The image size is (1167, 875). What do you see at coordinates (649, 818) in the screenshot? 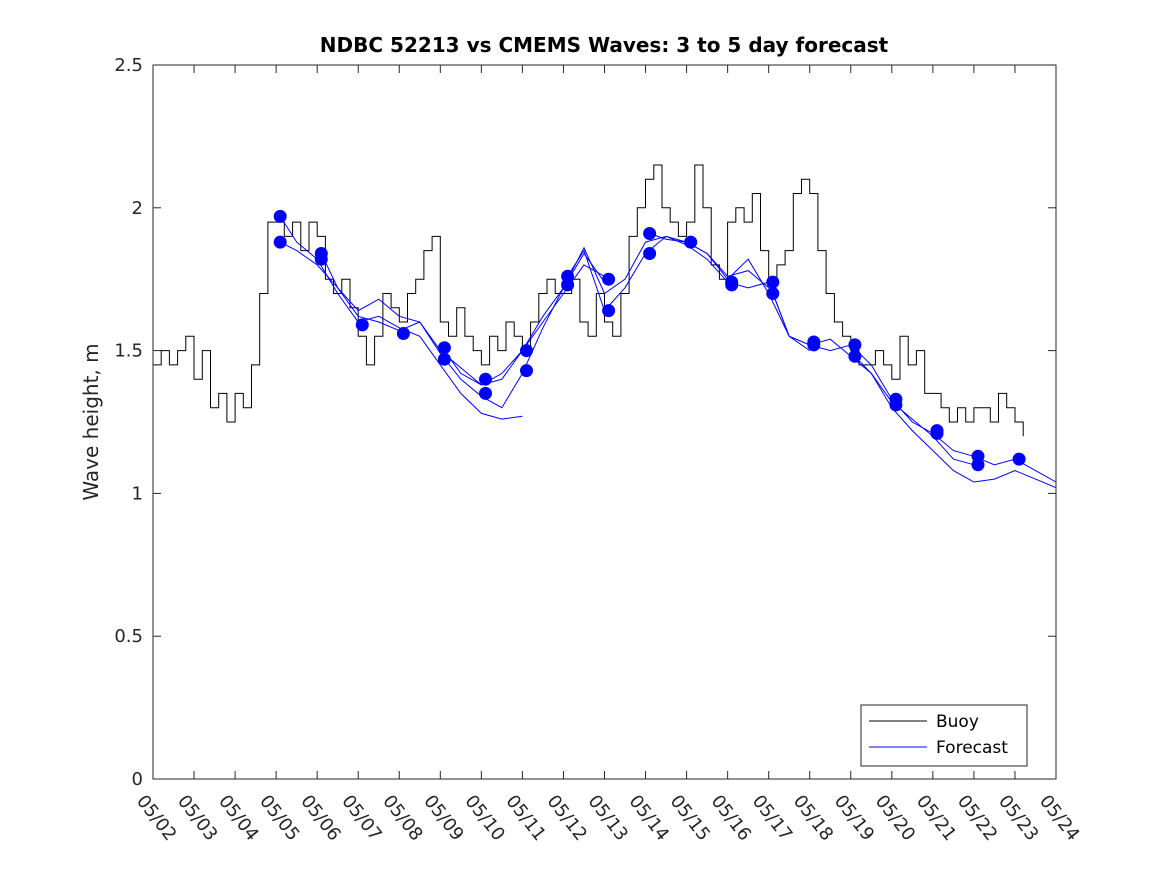
I see `x-tick-label: 05/14` at bounding box center [649, 818].